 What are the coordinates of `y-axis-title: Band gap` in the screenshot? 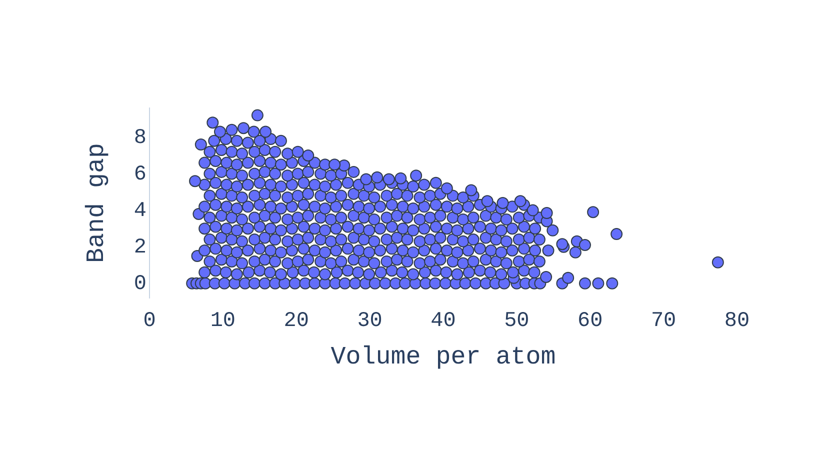 It's located at (97, 203).